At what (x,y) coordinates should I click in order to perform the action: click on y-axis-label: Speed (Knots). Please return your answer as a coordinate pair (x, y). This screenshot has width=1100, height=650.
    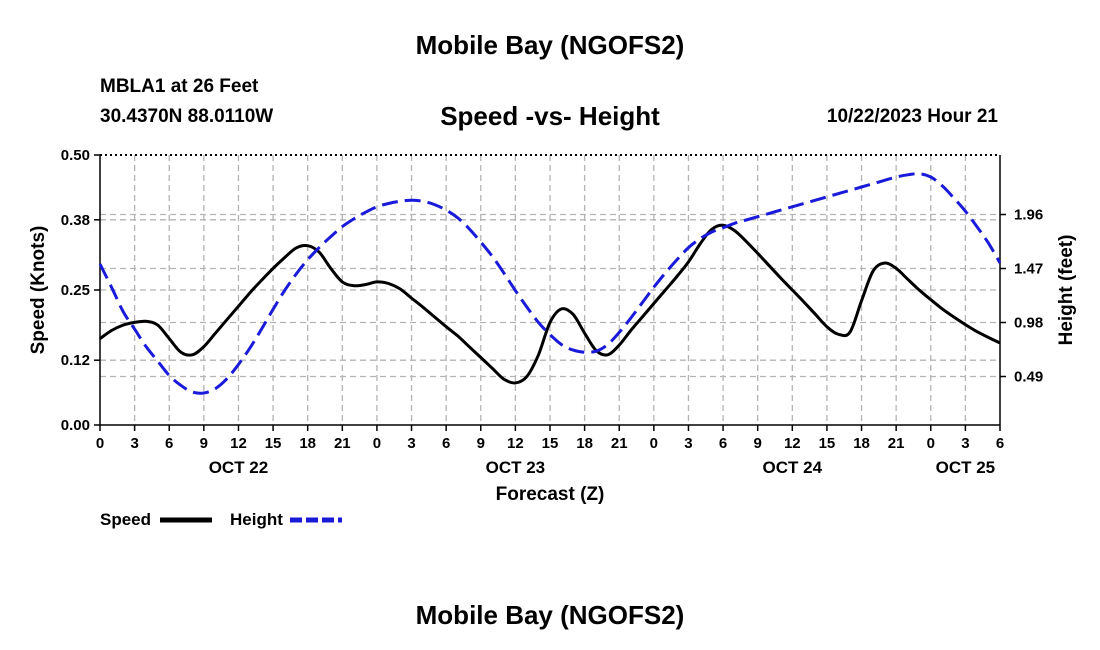
    Looking at the image, I should click on (38, 290).